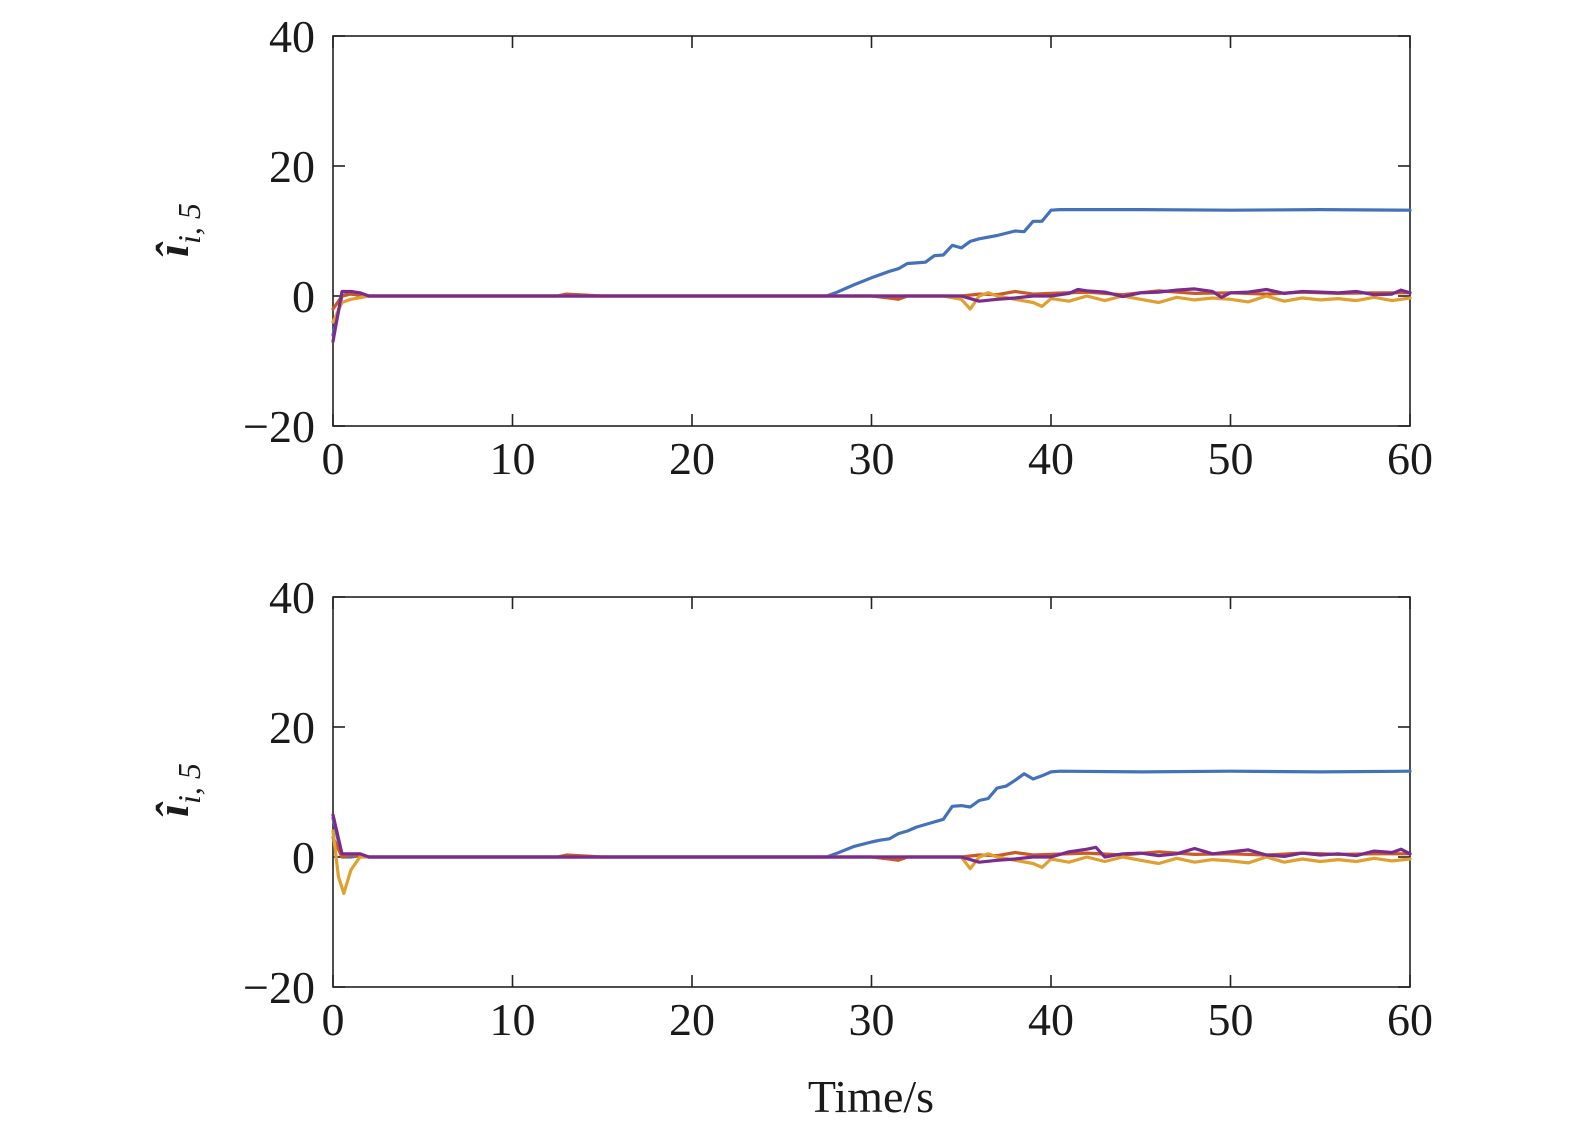  What do you see at coordinates (692, 1019) in the screenshot?
I see `bottom-x-tick-label: 20` at bounding box center [692, 1019].